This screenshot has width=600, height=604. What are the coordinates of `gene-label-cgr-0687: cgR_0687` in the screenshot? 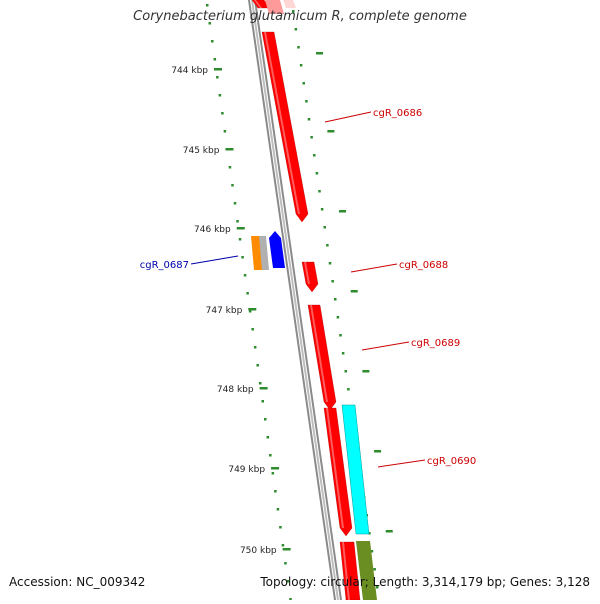 It's located at (164, 265).